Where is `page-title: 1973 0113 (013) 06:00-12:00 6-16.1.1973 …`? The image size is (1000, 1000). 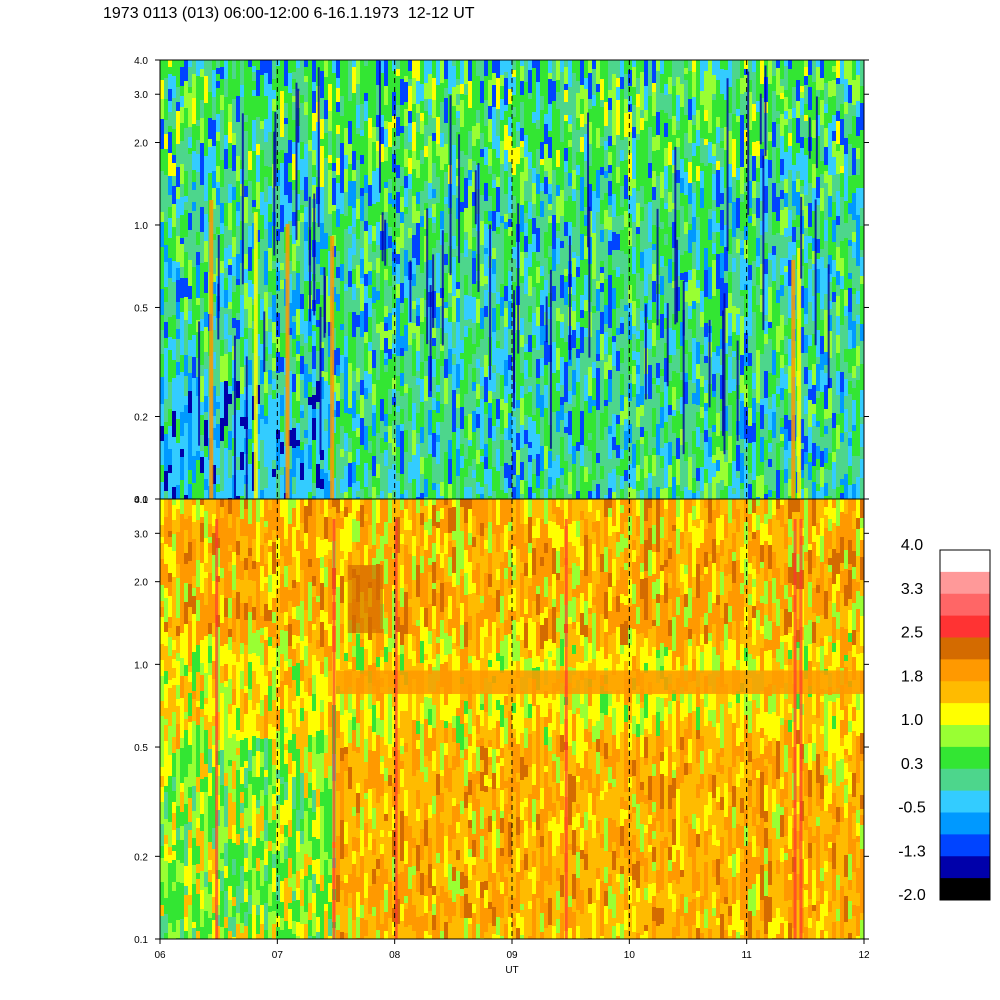
page-title: 1973 0113 (013) 06:00-12:00 6-16.1.1973 … is located at coordinates (289, 13).